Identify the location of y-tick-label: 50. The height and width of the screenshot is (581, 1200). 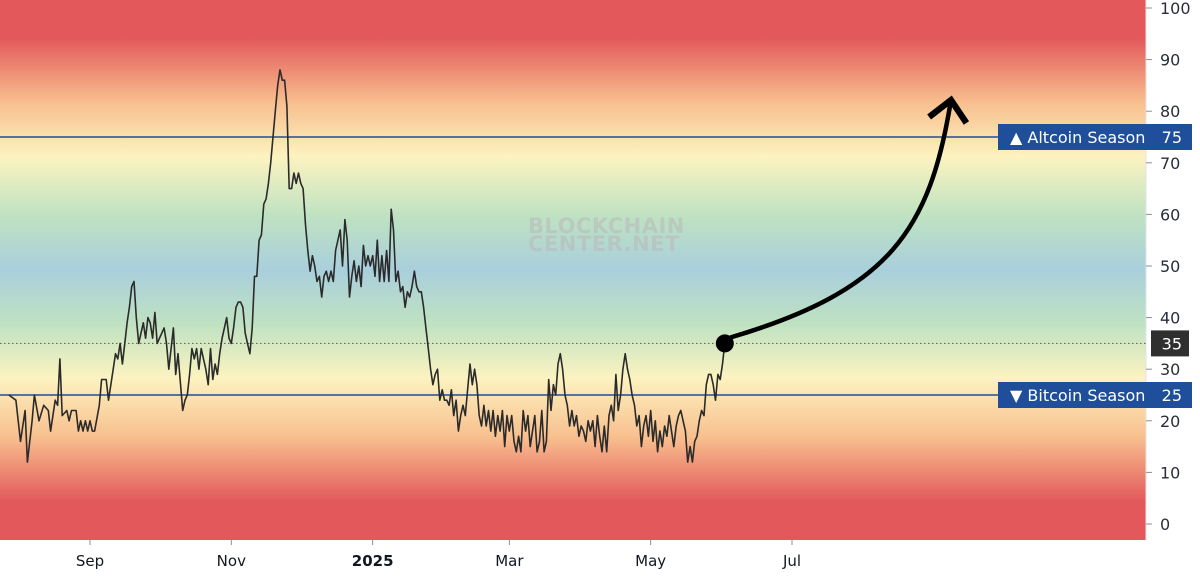
(1170, 266).